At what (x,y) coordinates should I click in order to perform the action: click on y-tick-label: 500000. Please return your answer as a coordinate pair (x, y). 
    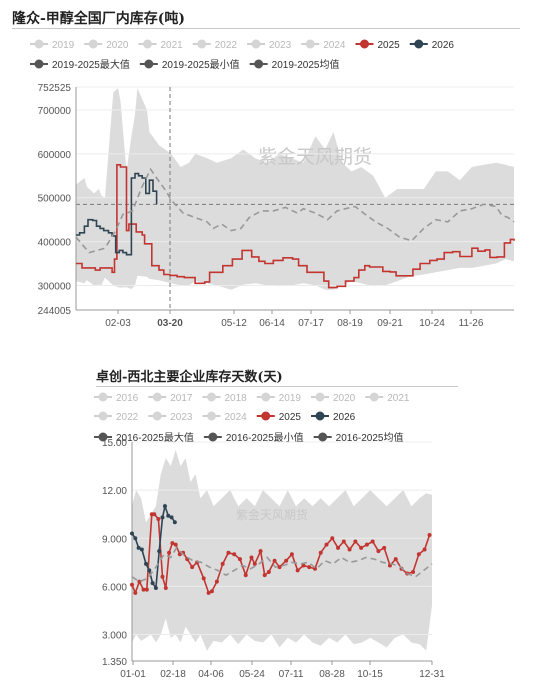
    Looking at the image, I should click on (55, 199).